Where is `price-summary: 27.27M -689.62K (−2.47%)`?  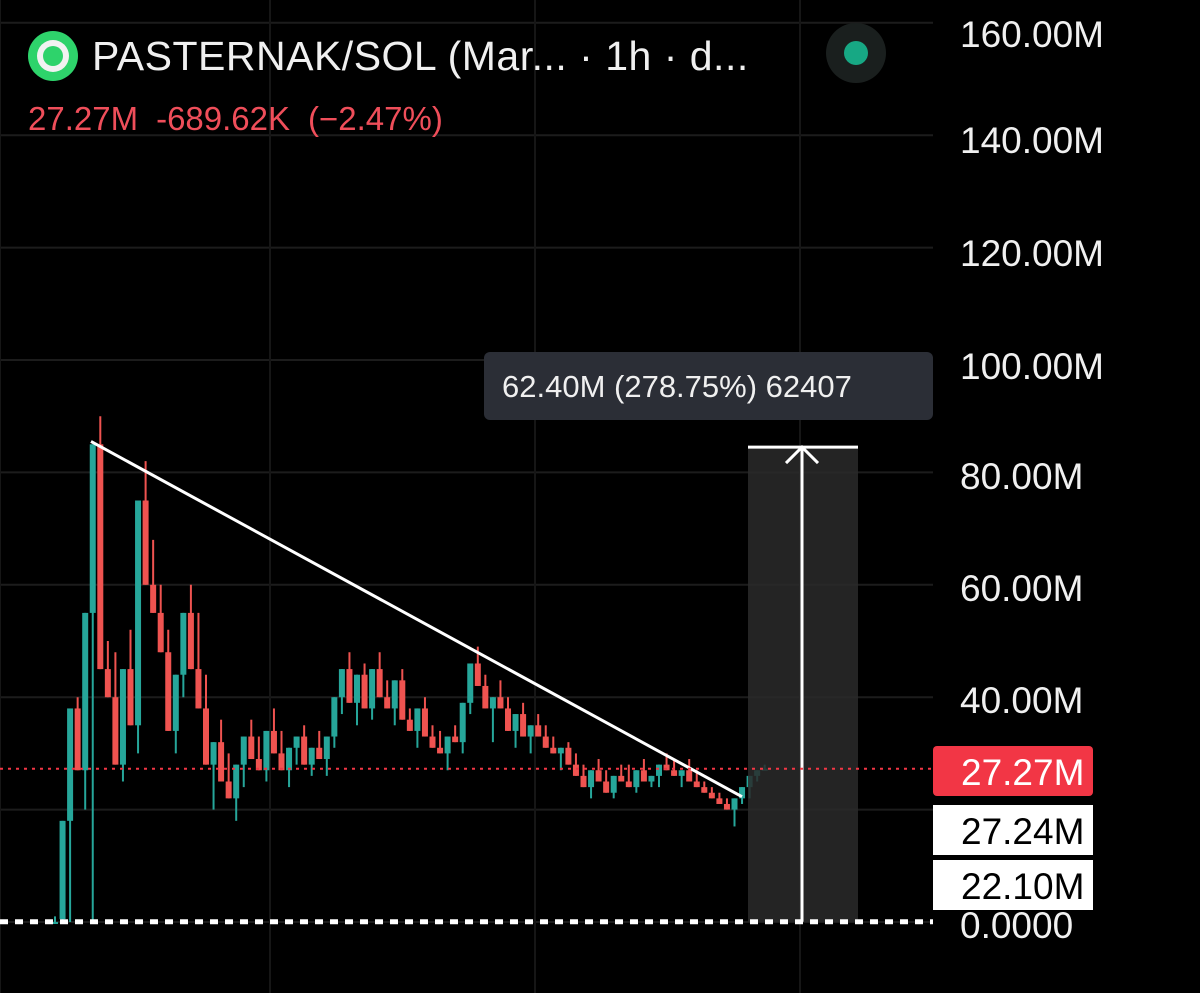
price-summary: 27.27M -689.62K (−2.47%) is located at coordinates (244, 119).